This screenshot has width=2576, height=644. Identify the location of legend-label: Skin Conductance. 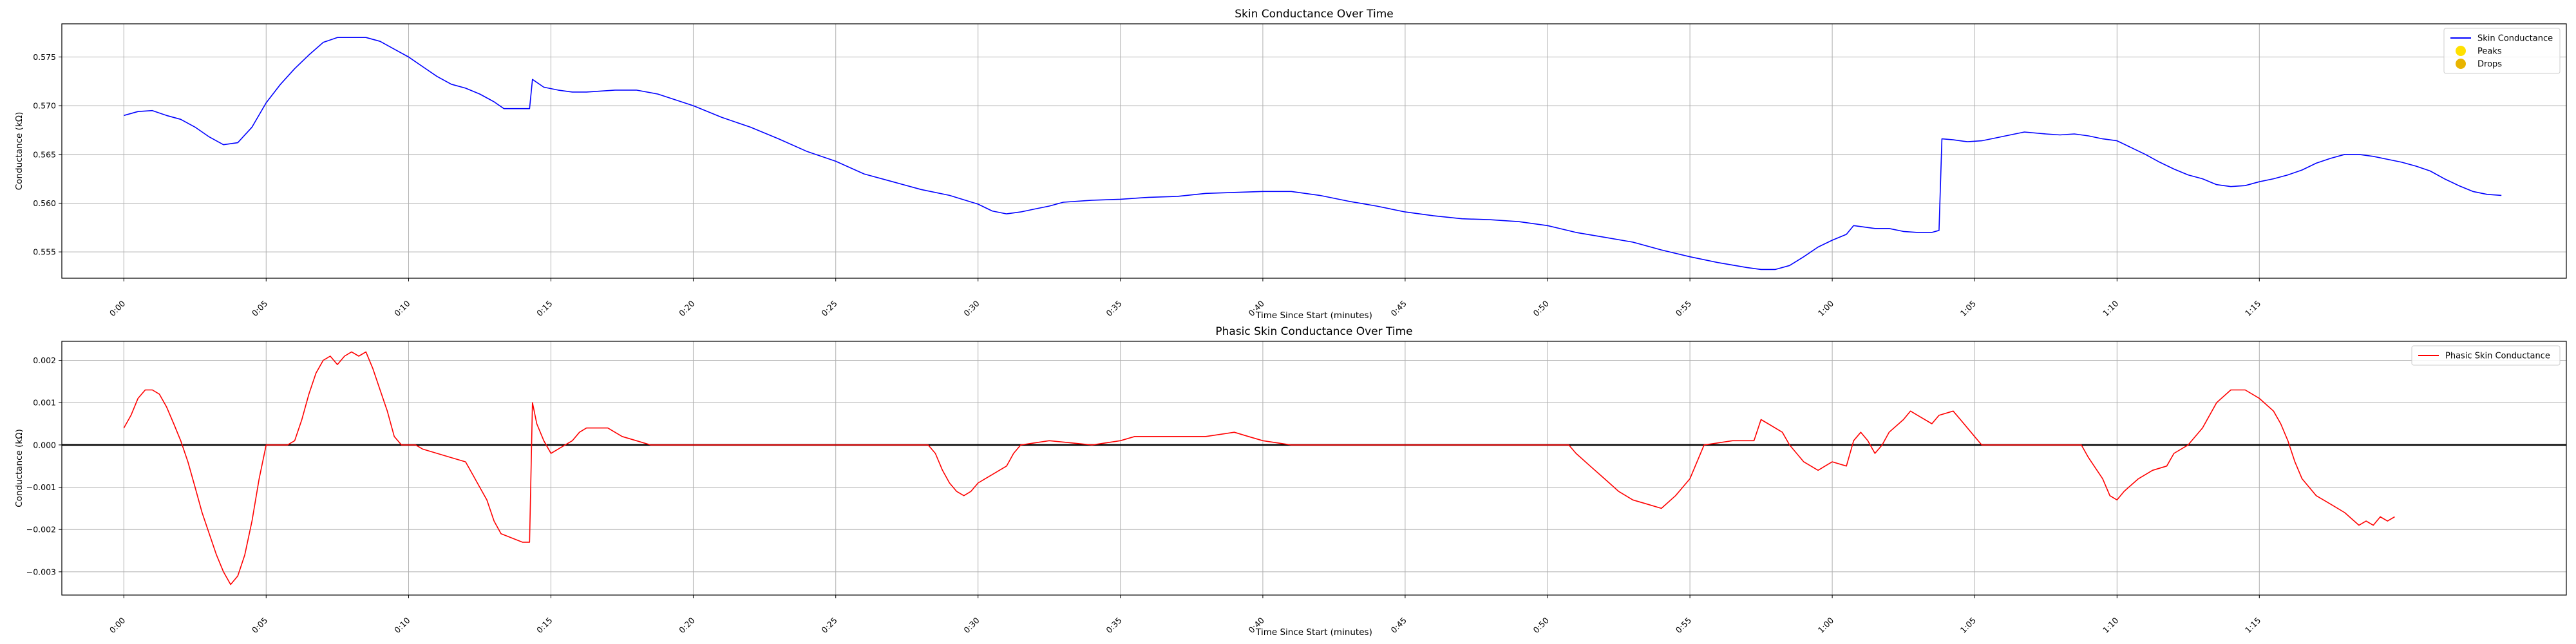
(2515, 39).